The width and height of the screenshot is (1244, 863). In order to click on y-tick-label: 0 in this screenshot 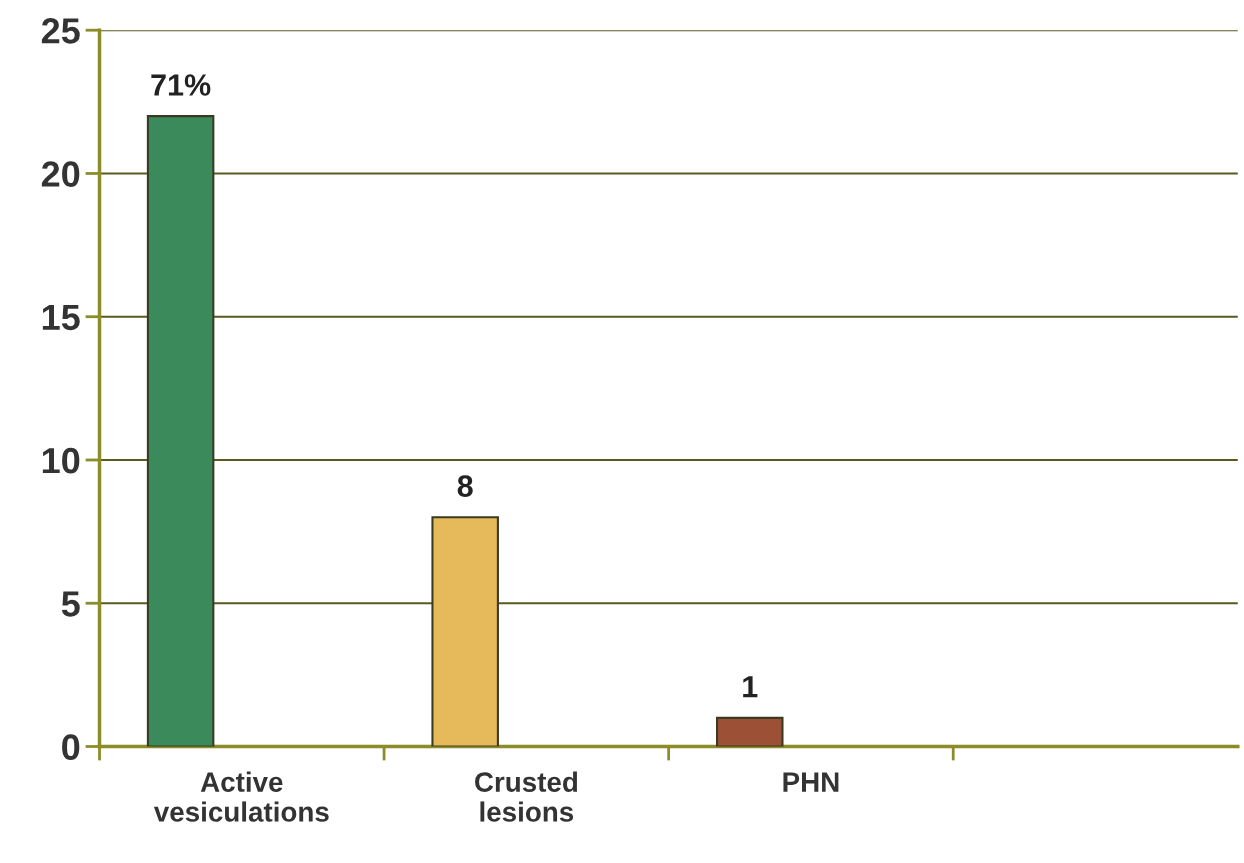, I will do `click(71, 747)`.